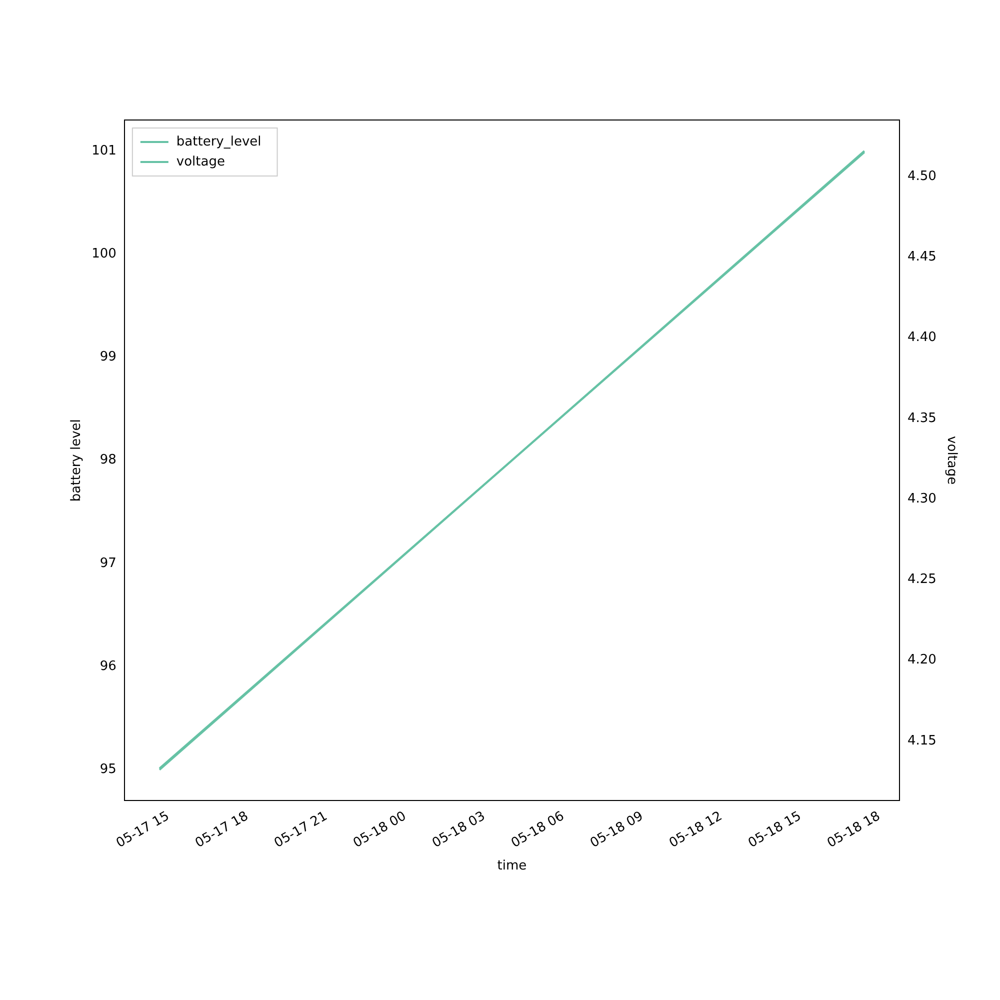 This screenshot has height=1000, width=1000. Describe the element at coordinates (921, 256) in the screenshot. I see `y2-tick-label: 4.45` at that location.